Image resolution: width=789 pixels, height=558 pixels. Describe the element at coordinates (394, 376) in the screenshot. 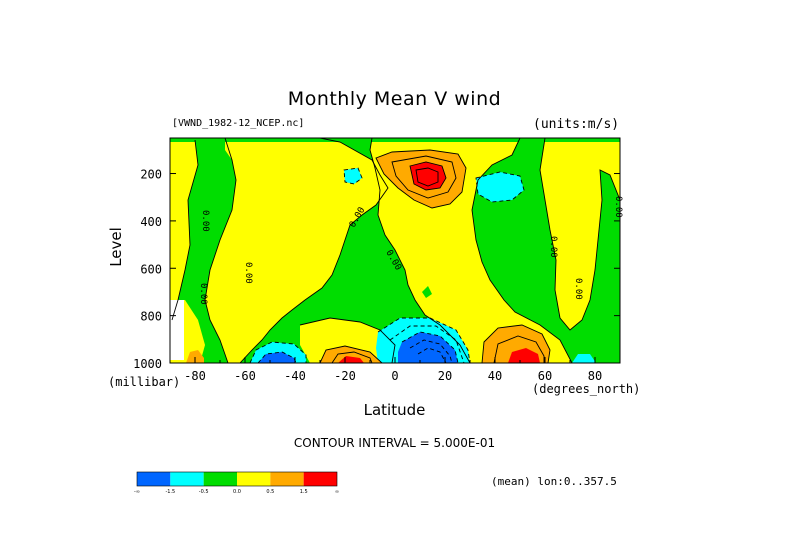

I see `x-tick-label: 0` at that location.